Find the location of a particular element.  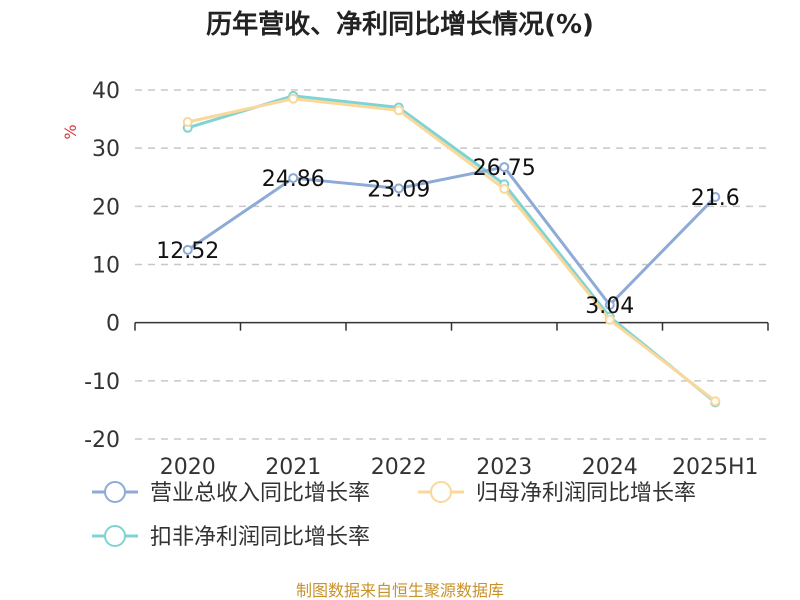

legend-label: 扣非净利润同比增长率 is located at coordinates (260, 537).